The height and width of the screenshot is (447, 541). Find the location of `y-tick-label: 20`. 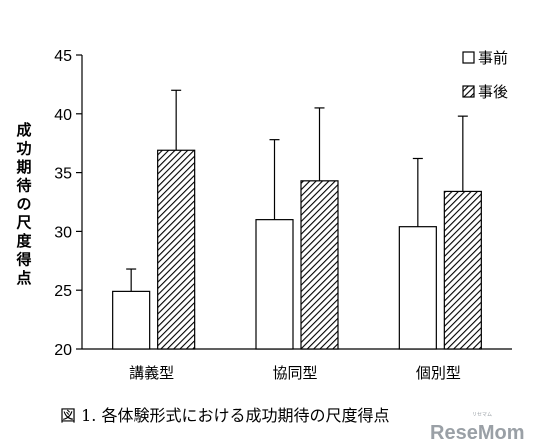

y-tick-label: 20 is located at coordinates (63, 350).